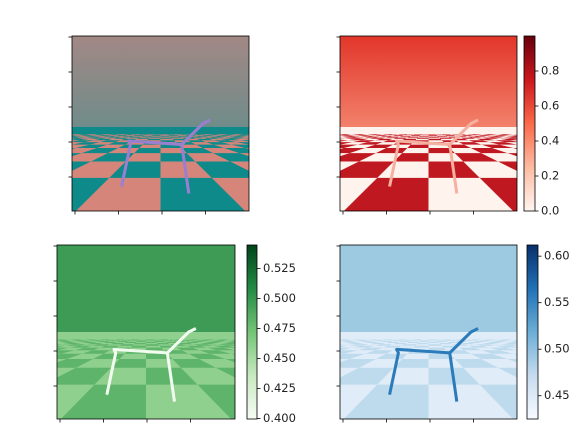  Describe the element at coordinates (557, 302) in the screenshot. I see `colorbar-tick-label: 0.55` at that location.